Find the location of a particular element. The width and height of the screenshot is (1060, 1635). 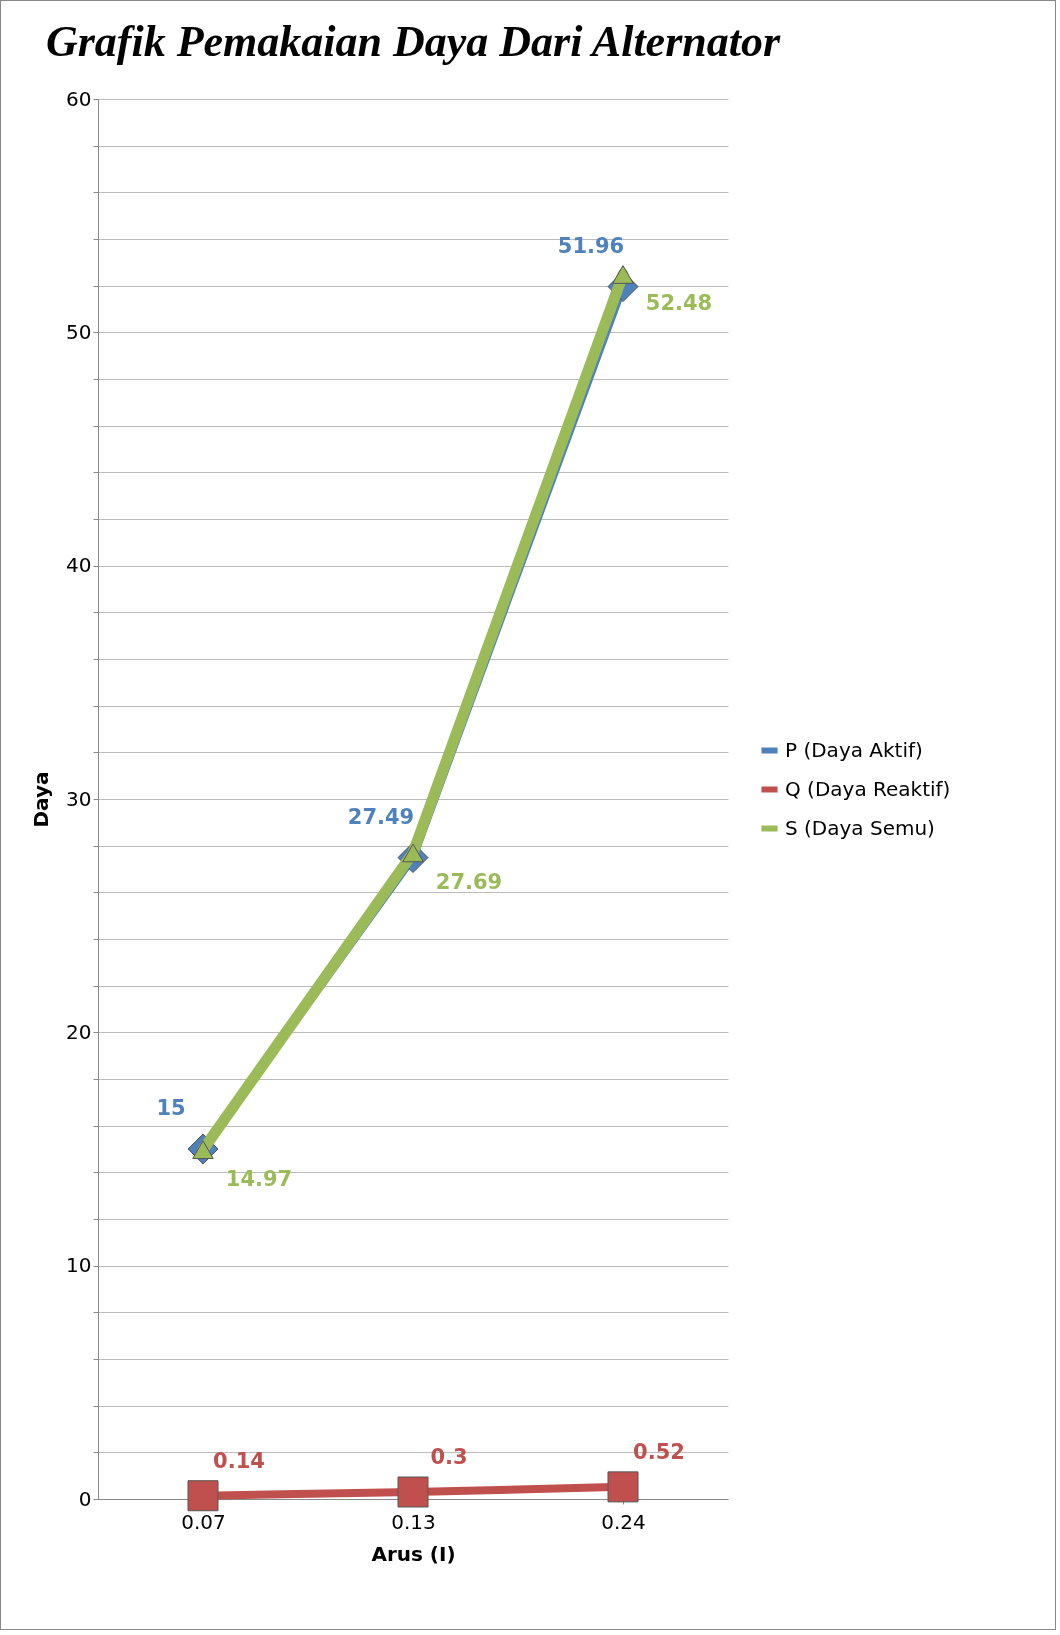

data-label: 14.97 is located at coordinates (259, 1178).